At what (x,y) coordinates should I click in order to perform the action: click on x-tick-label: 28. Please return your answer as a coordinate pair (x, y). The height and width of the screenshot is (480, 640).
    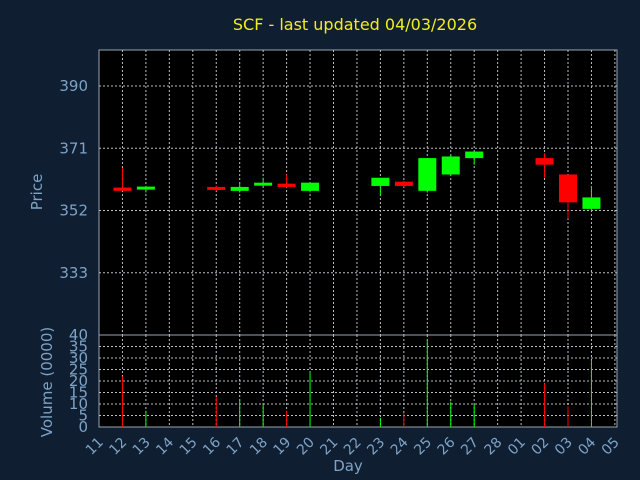
    Looking at the image, I should click on (494, 447).